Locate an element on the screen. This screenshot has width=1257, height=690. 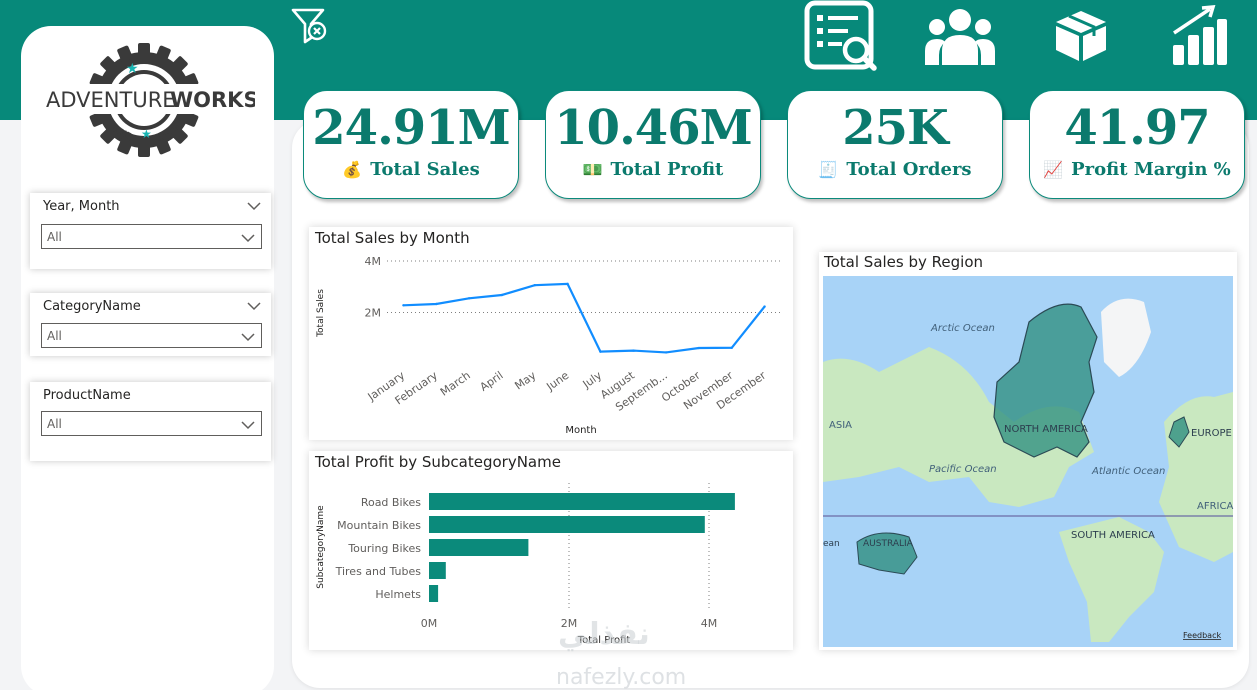
map-label-europe: EUROPE is located at coordinates (1211, 433).